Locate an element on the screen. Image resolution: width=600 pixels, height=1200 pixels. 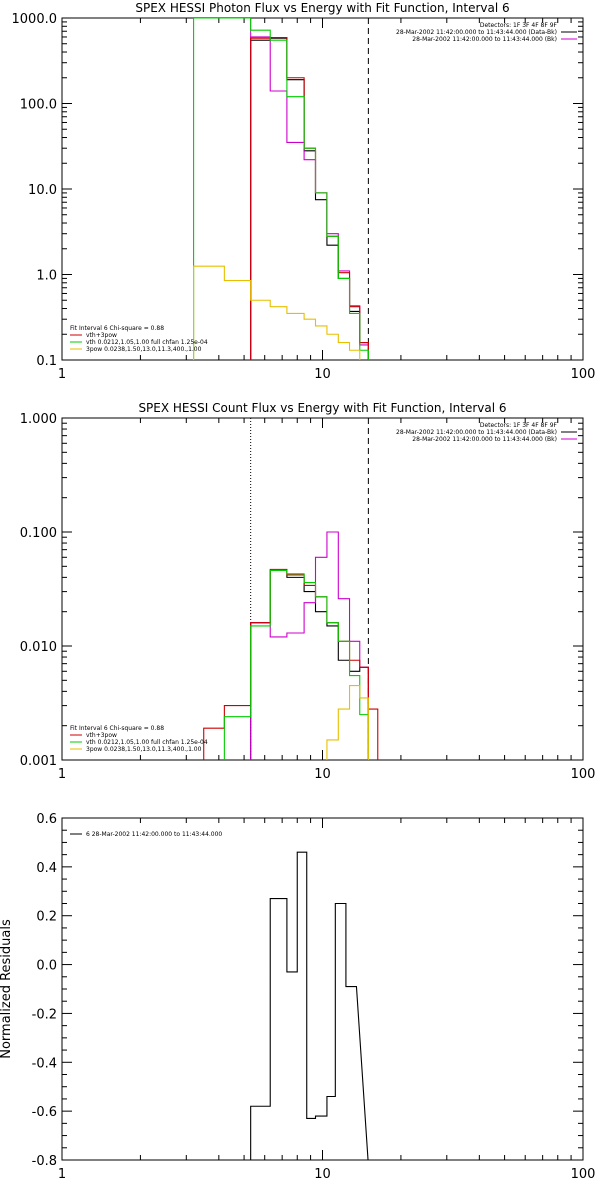
y-tick-label: 0.010 is located at coordinates (38, 647).